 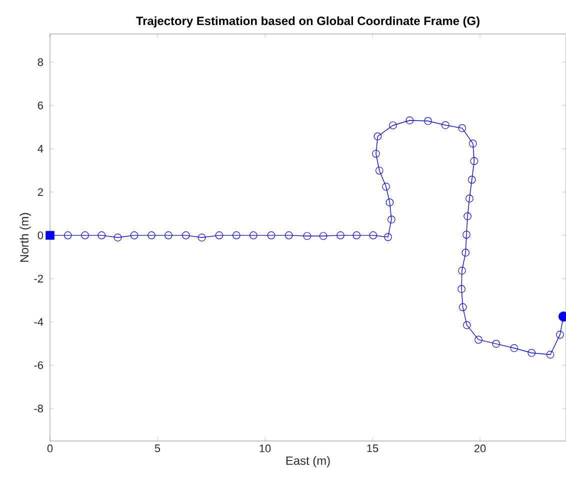 What do you see at coordinates (25, 237) in the screenshot?
I see `y-axis-title: North (m)` at bounding box center [25, 237].